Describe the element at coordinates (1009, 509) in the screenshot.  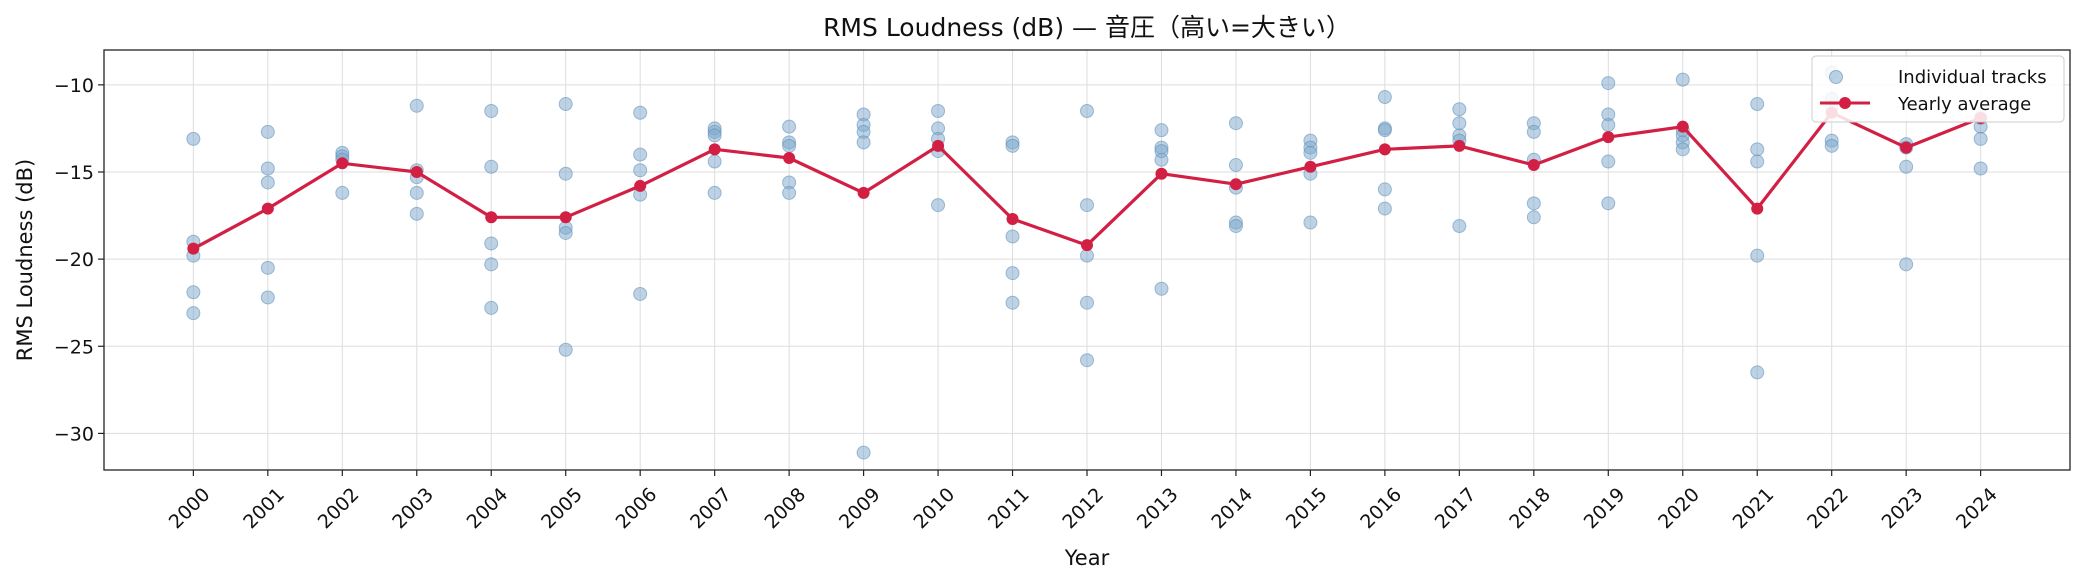
I see `x-tick-label: 2011` at that location.